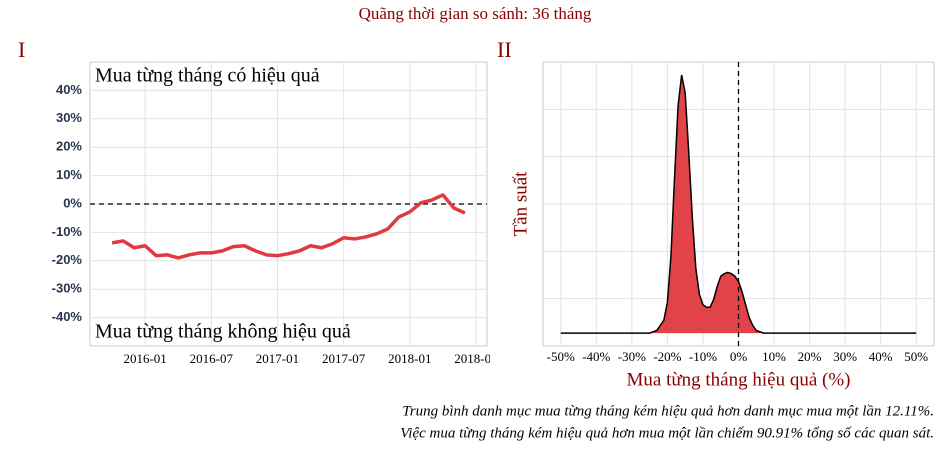  Describe the element at coordinates (69, 89) in the screenshot. I see `y-tick-label: 40%` at that location.